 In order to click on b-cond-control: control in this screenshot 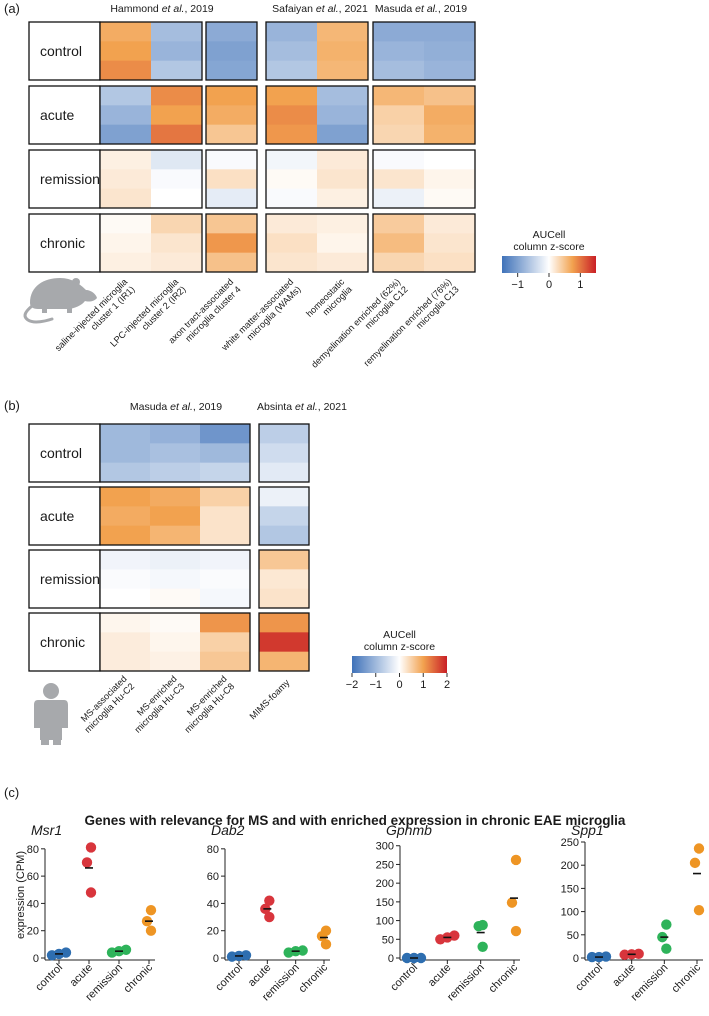, I will do `click(61, 453)`.